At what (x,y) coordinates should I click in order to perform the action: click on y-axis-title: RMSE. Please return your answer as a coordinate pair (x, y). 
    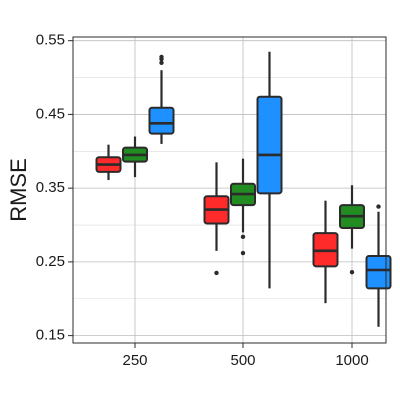
    Looking at the image, I should click on (18, 190).